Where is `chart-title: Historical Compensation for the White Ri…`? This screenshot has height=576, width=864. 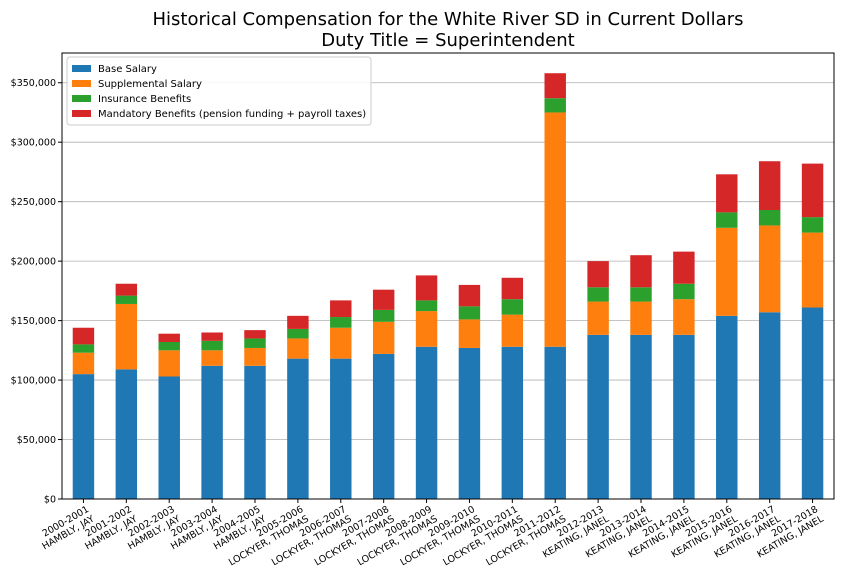
chart-title: Historical Compensation for the White Ri… is located at coordinates (448, 19).